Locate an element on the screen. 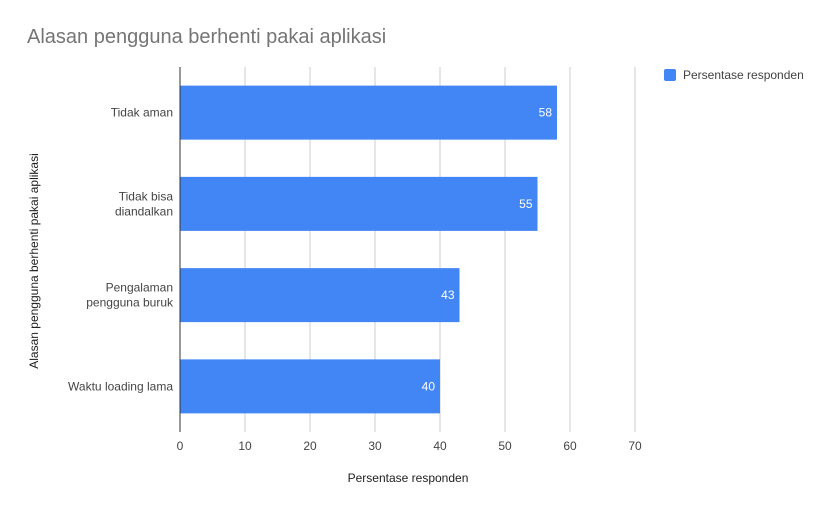  legend-label: Persentase responden is located at coordinates (743, 75).